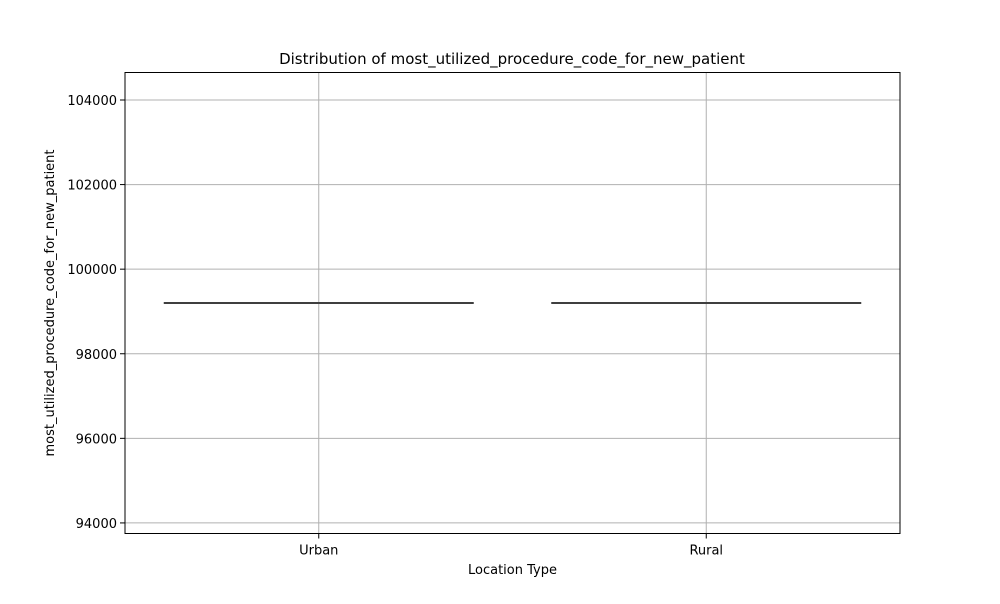 The image size is (1000, 604). What do you see at coordinates (96, 313) in the screenshot?
I see `y-axis: 94000 96000 98000 100000 102000 104000` at bounding box center [96, 313].